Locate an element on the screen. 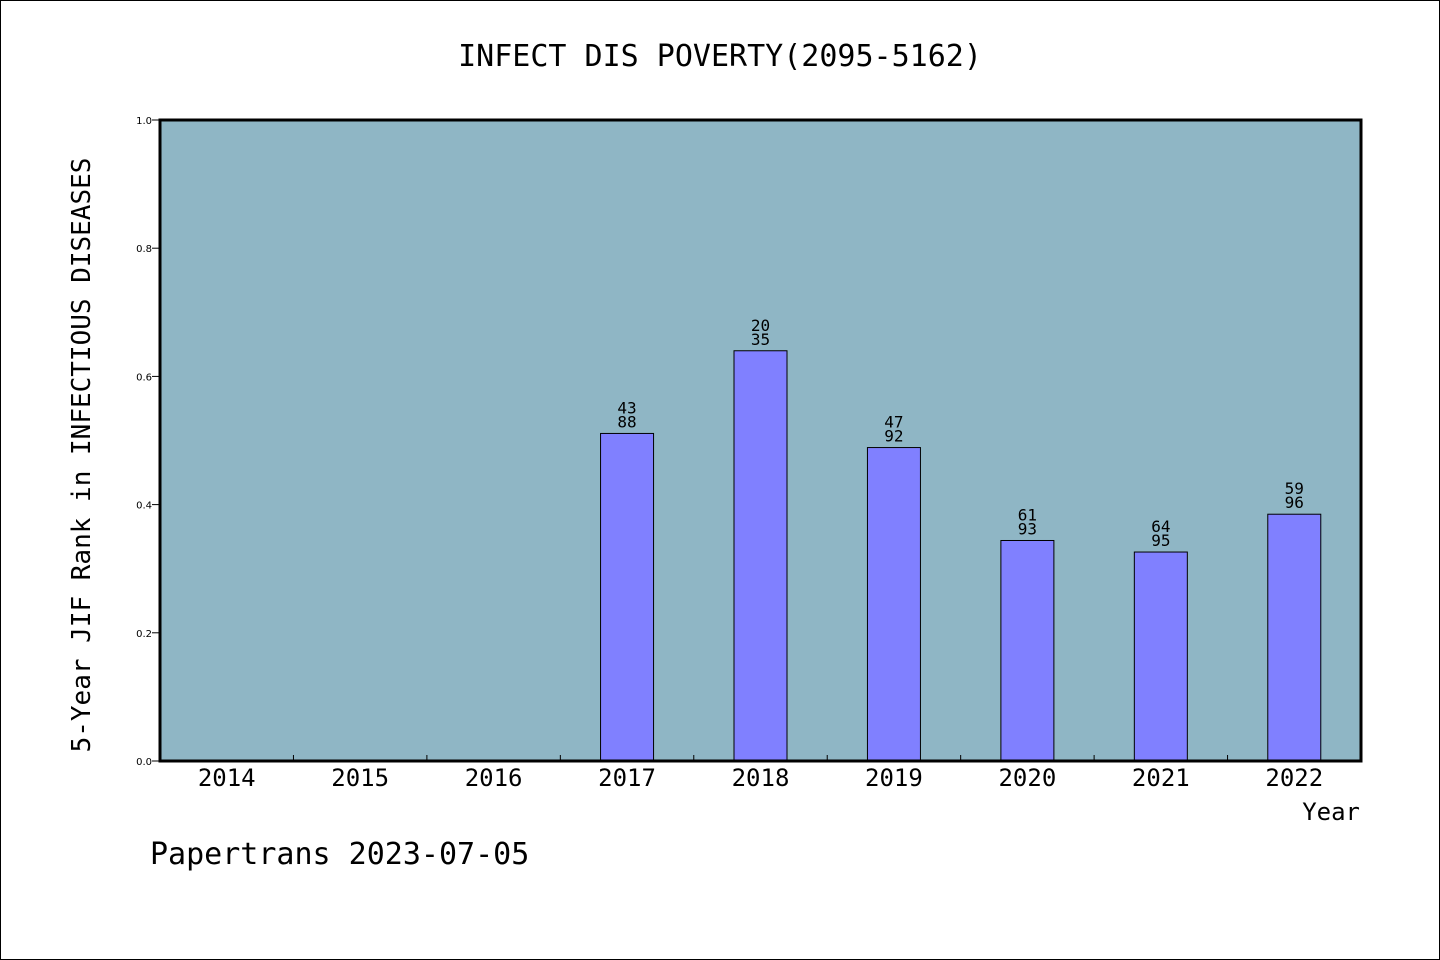 The height and width of the screenshot is (960, 1440). y-tick-label: 0.4 is located at coordinates (144, 506).